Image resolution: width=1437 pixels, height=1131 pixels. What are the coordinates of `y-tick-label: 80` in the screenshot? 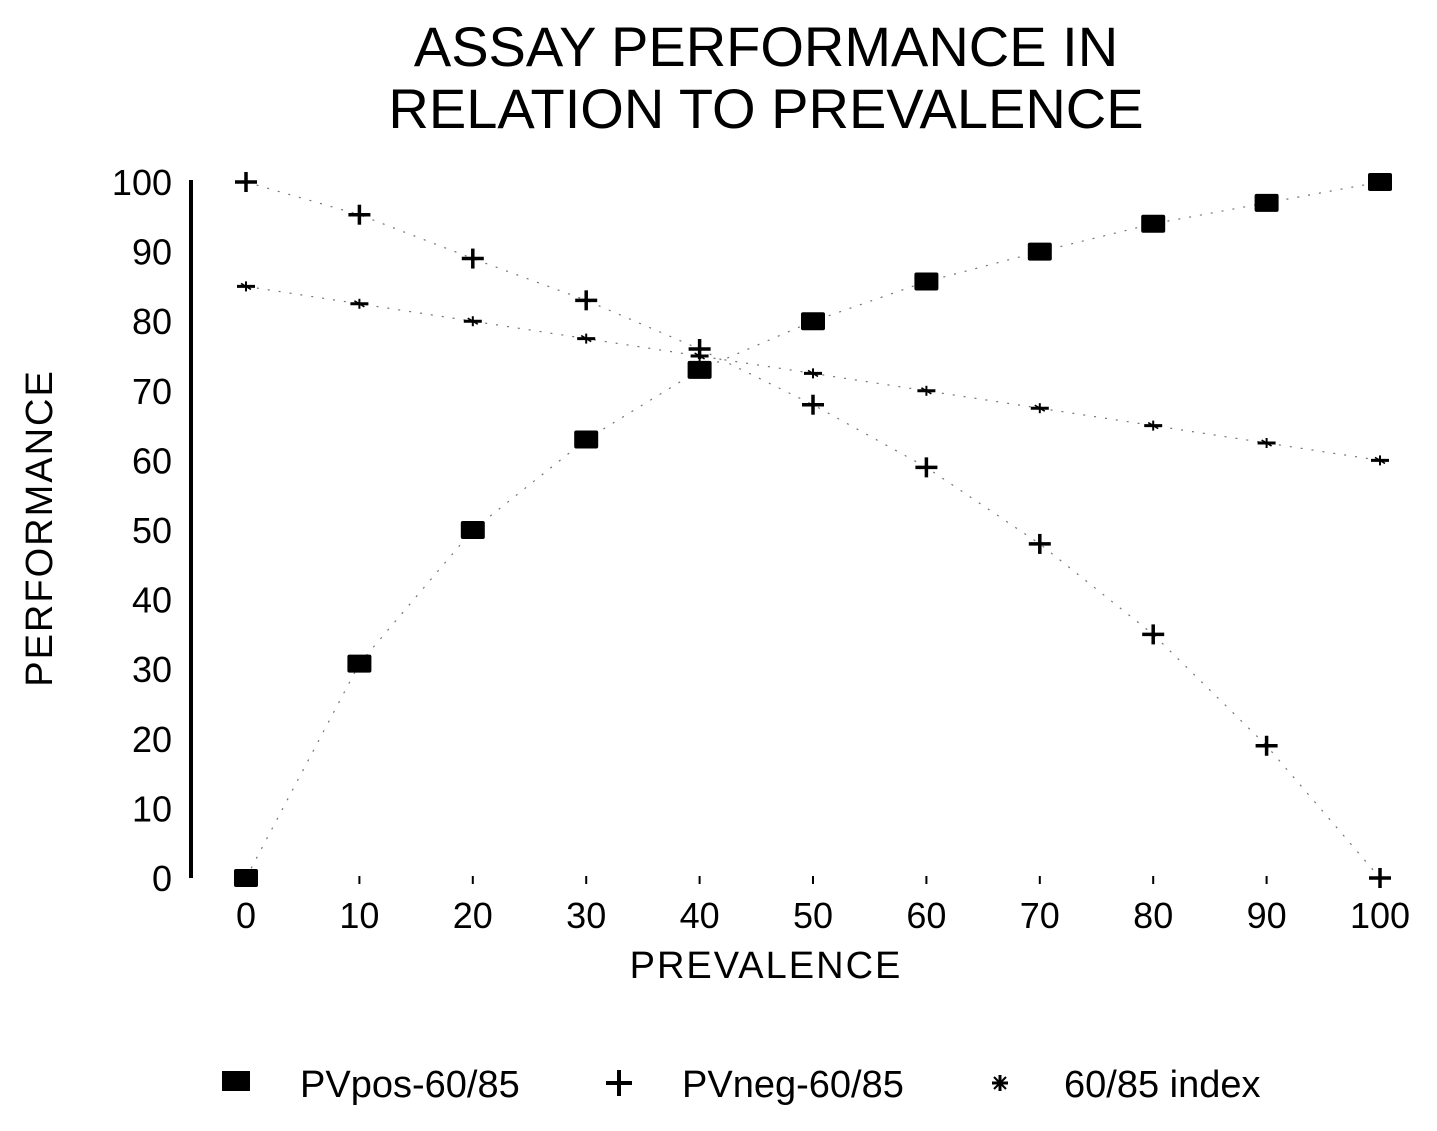 It's located at (152, 321).